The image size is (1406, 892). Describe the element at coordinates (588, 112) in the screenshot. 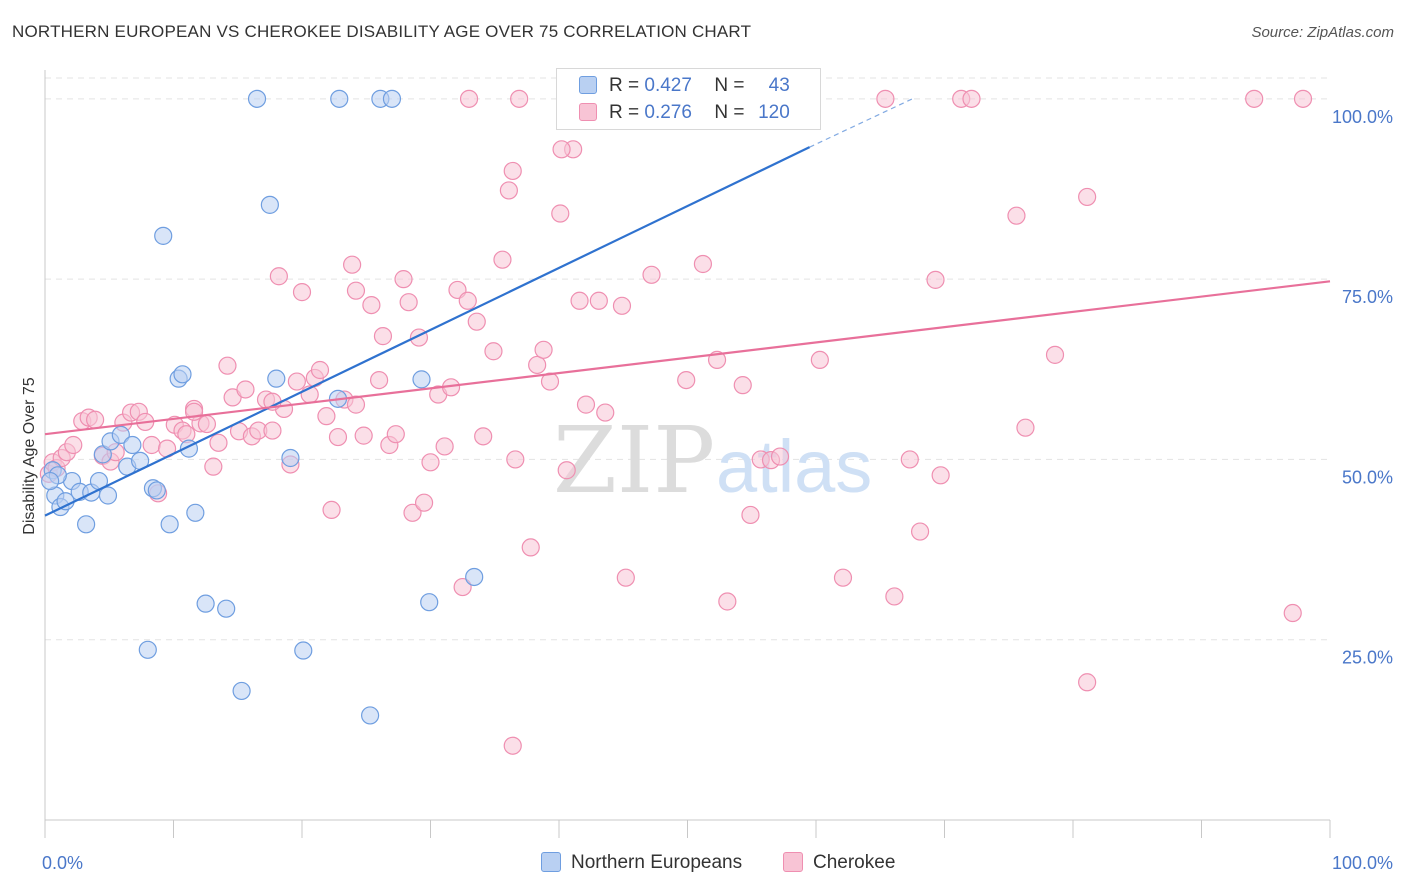

I see `legend-swatch-pink` at that location.